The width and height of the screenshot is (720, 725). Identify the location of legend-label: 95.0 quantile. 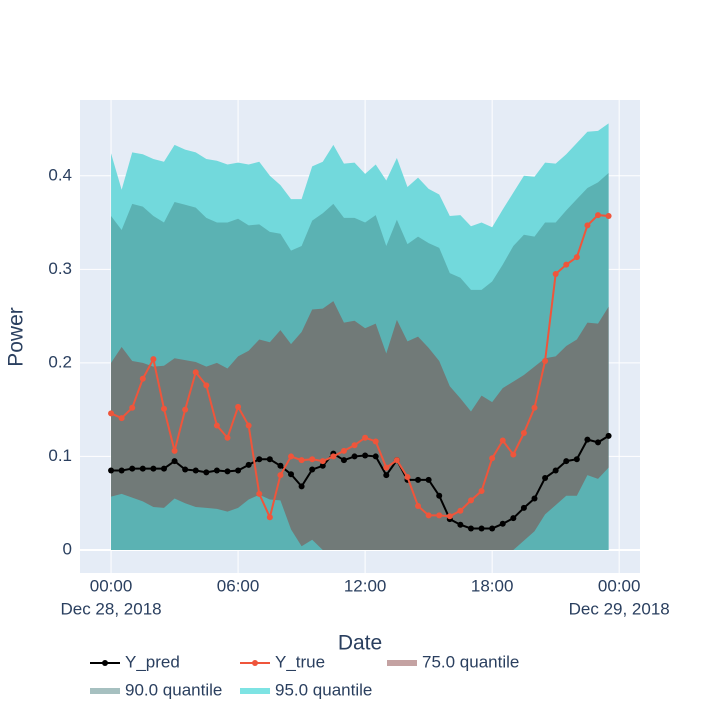
(323, 689).